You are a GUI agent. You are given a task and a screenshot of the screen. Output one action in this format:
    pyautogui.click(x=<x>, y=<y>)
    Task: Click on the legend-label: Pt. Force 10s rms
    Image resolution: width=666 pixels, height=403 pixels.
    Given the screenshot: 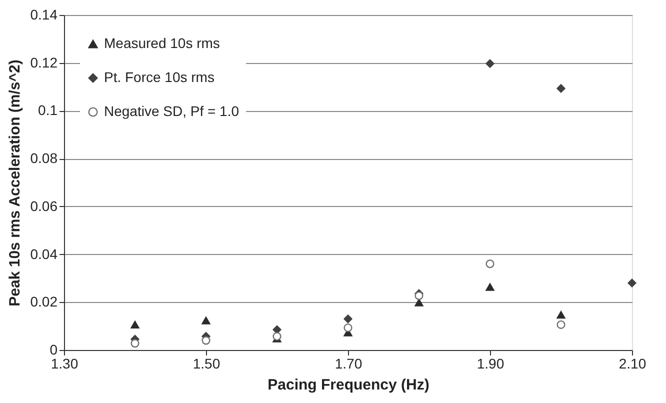 What is the action you would take?
    pyautogui.click(x=159, y=77)
    